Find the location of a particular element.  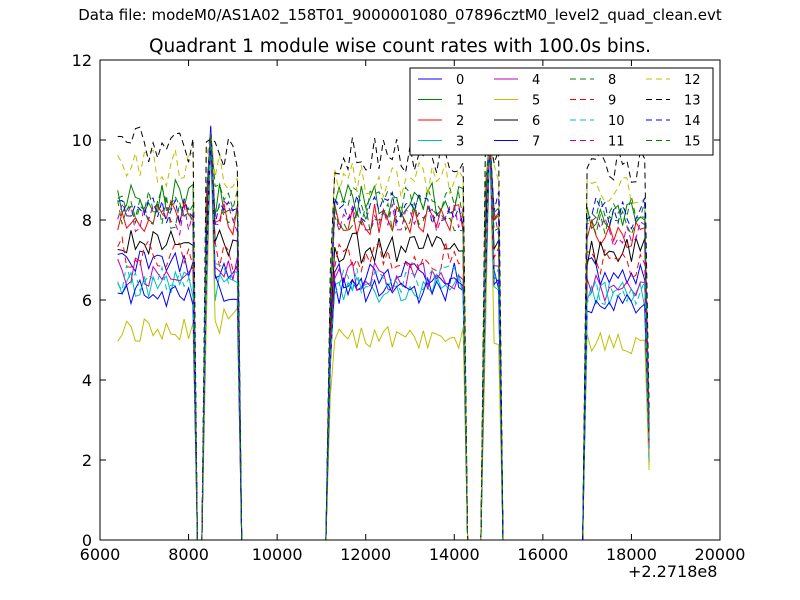

y-tick-label: 0 is located at coordinates (87, 540).